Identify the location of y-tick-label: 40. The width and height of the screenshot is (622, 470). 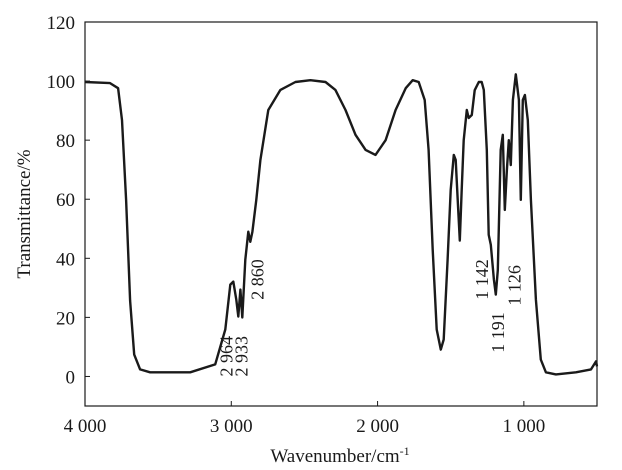
(65, 259).